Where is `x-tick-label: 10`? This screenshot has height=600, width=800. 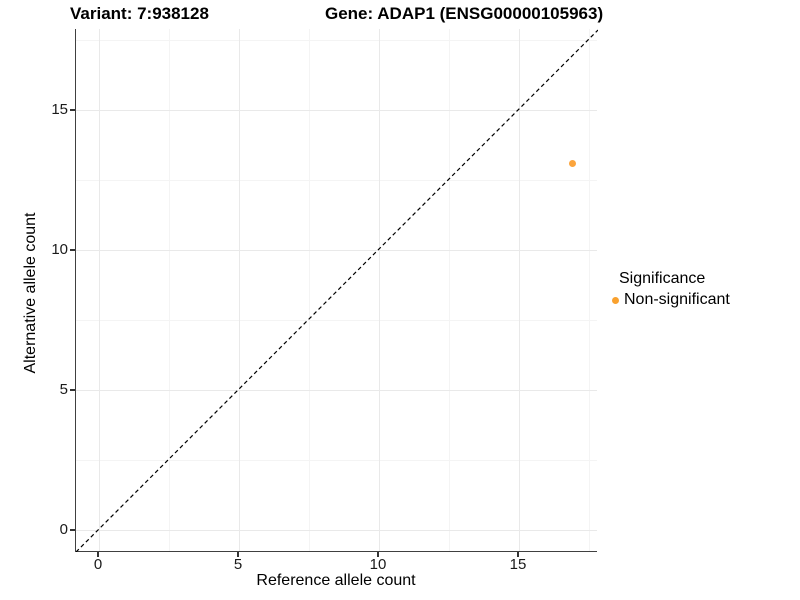 x-tick-label: 10 is located at coordinates (378, 564).